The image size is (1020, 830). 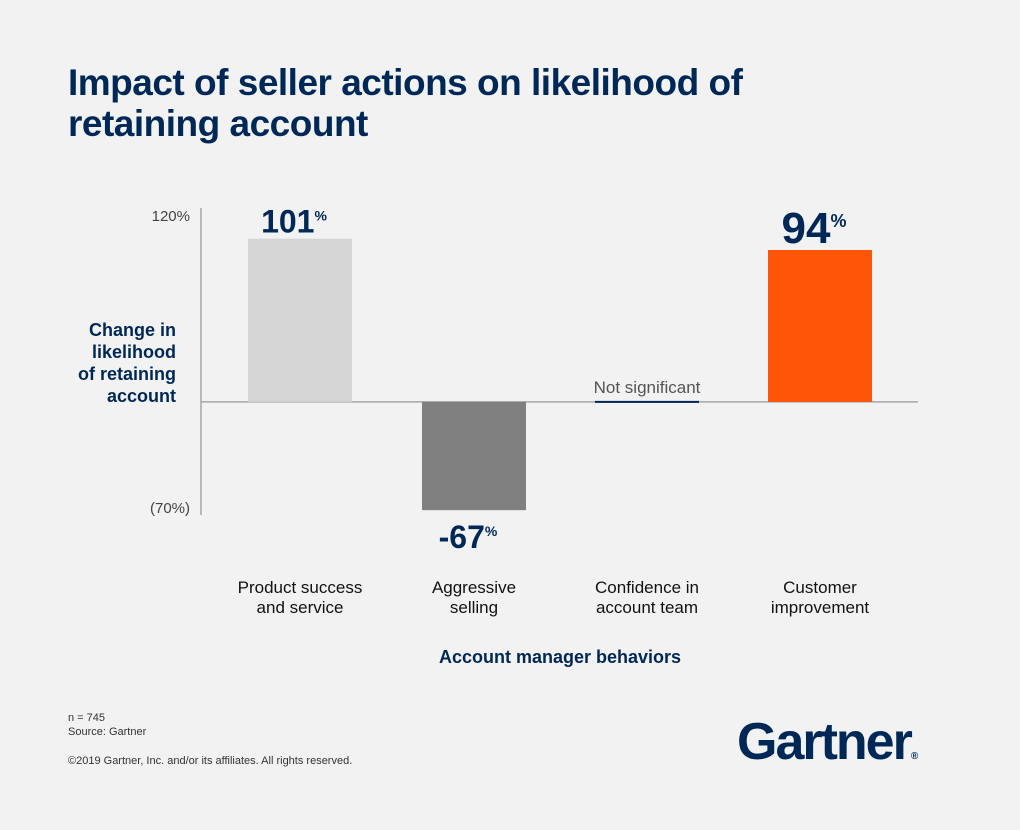 What do you see at coordinates (294, 222) in the screenshot?
I see `data-label: 101%` at bounding box center [294, 222].